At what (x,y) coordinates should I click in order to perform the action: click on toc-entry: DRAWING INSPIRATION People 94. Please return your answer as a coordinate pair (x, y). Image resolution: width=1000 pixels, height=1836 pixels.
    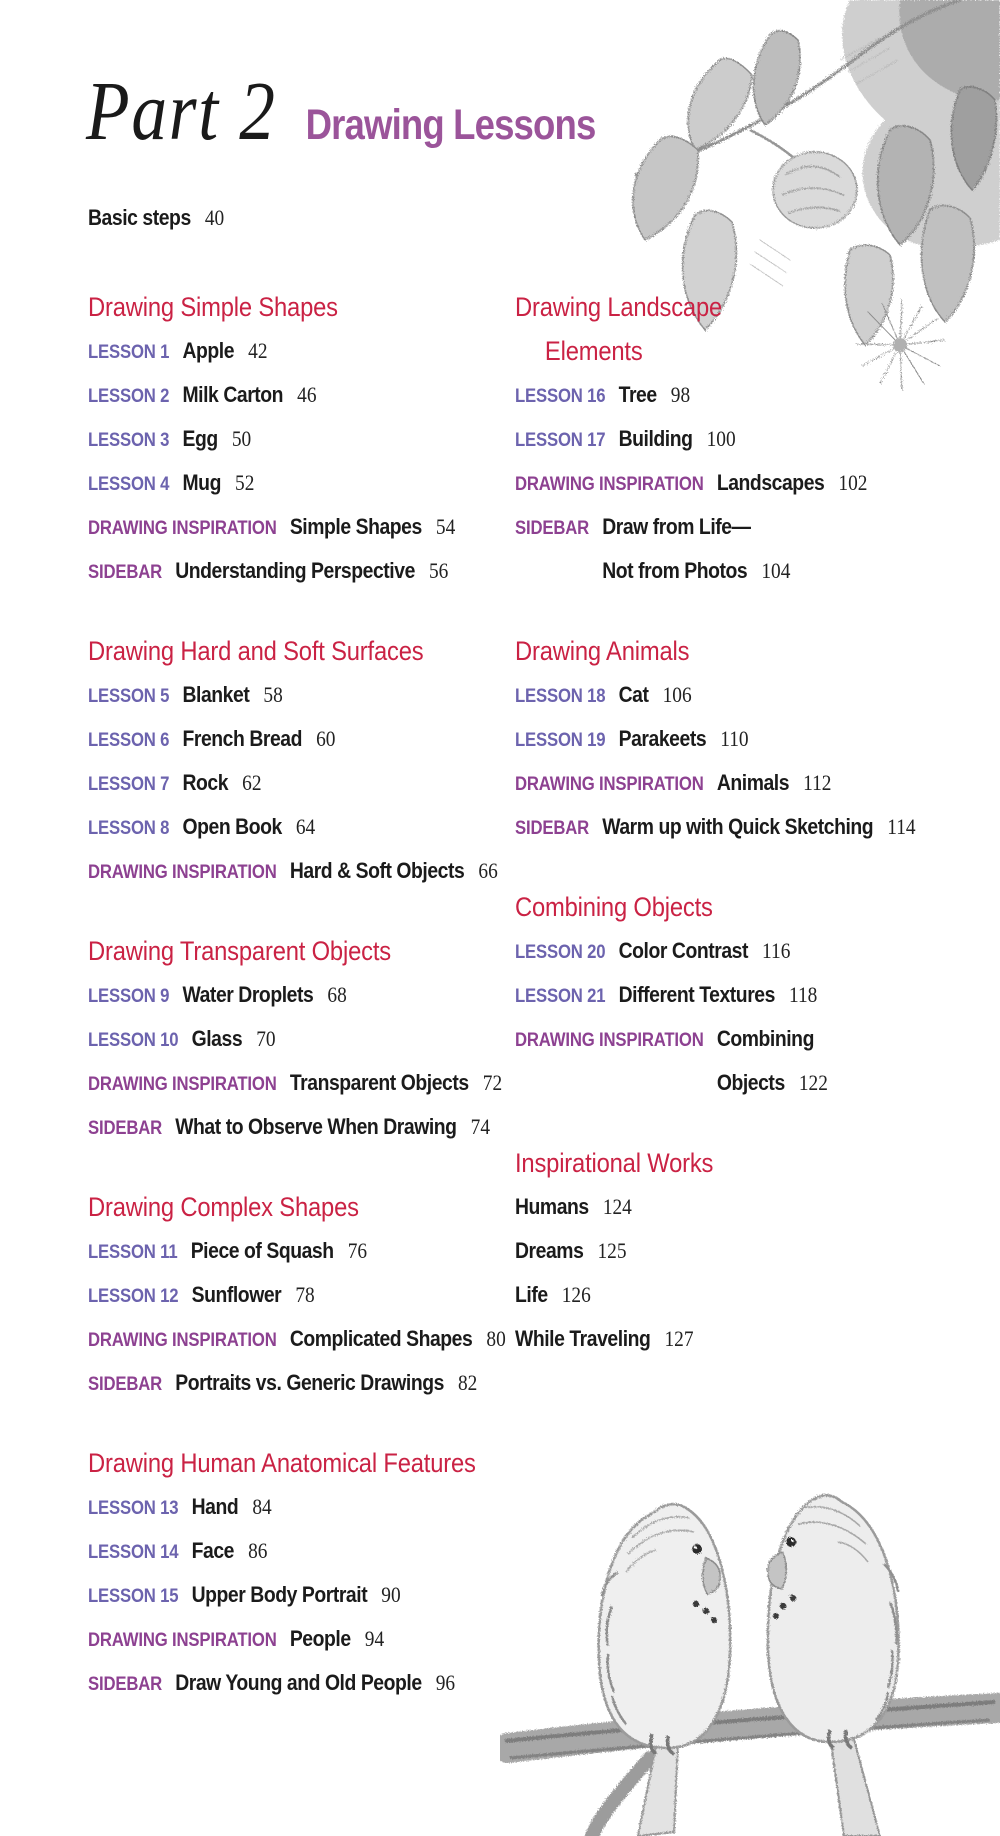
    Looking at the image, I should click on (295, 1639).